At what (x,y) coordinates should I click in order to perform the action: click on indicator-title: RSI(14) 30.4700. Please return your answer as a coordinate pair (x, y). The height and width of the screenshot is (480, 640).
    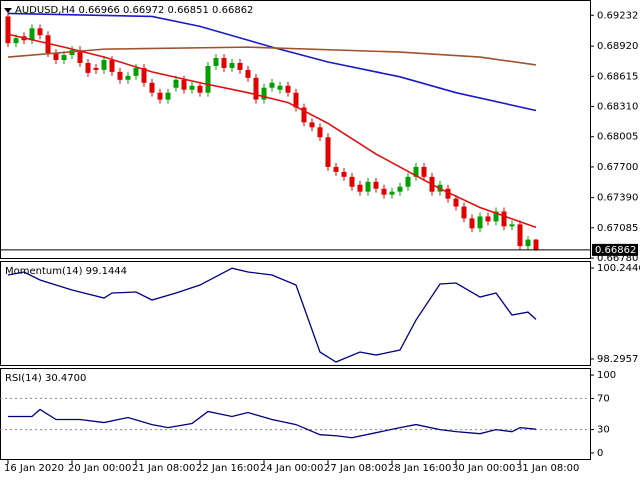
    Looking at the image, I should click on (45, 378).